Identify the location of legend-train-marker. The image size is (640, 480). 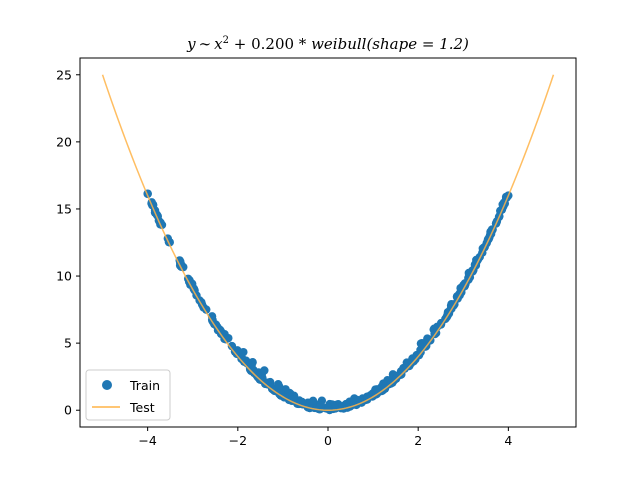
(107, 385).